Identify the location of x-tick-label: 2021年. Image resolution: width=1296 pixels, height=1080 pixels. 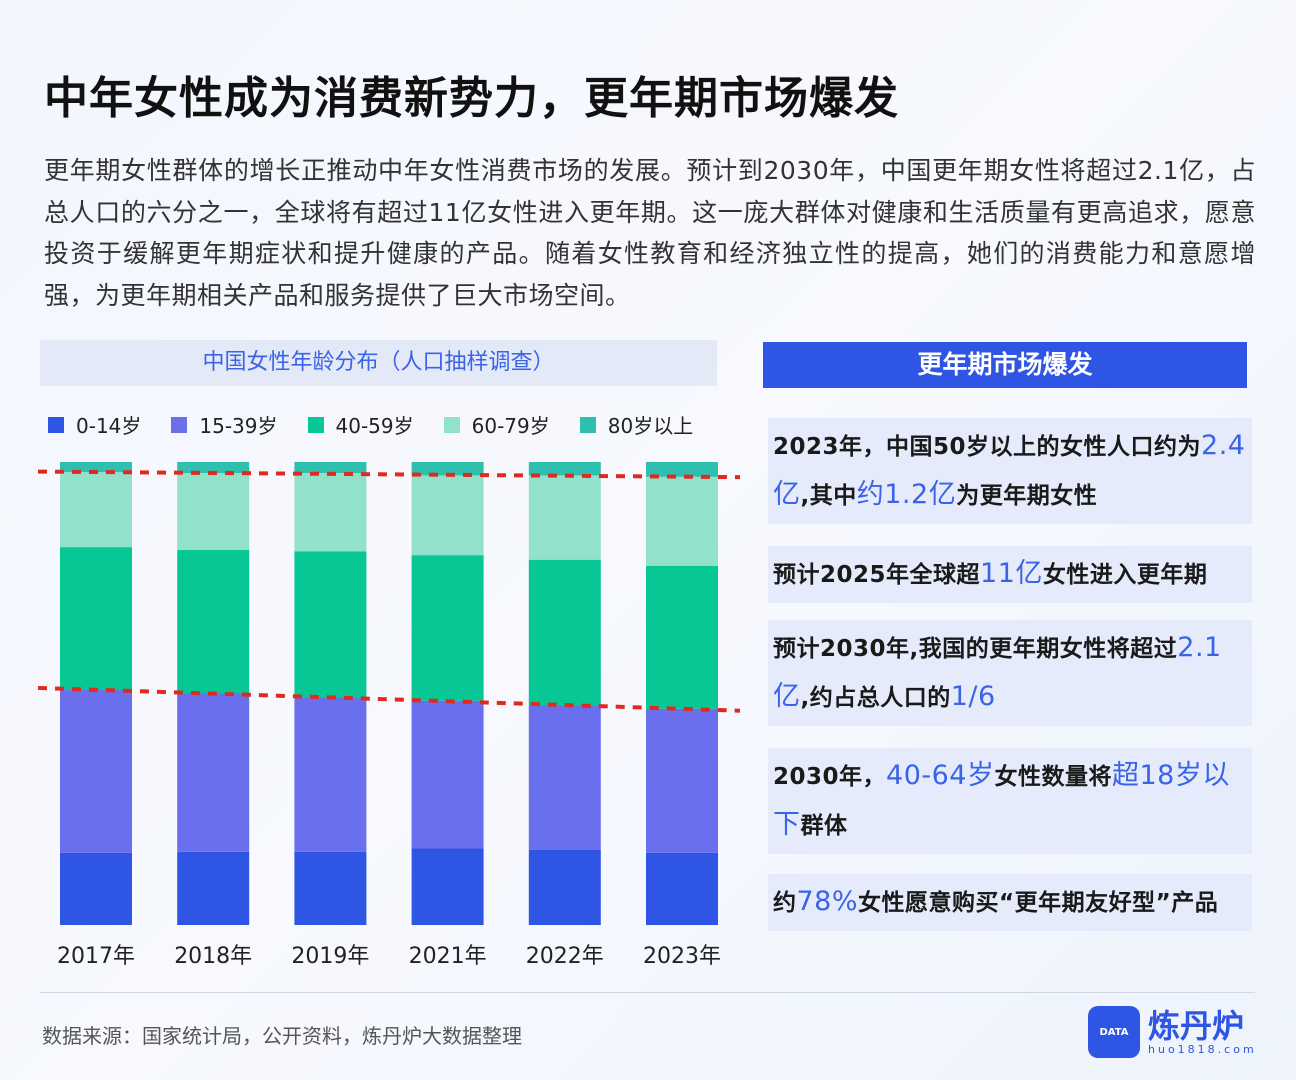
(448, 956).